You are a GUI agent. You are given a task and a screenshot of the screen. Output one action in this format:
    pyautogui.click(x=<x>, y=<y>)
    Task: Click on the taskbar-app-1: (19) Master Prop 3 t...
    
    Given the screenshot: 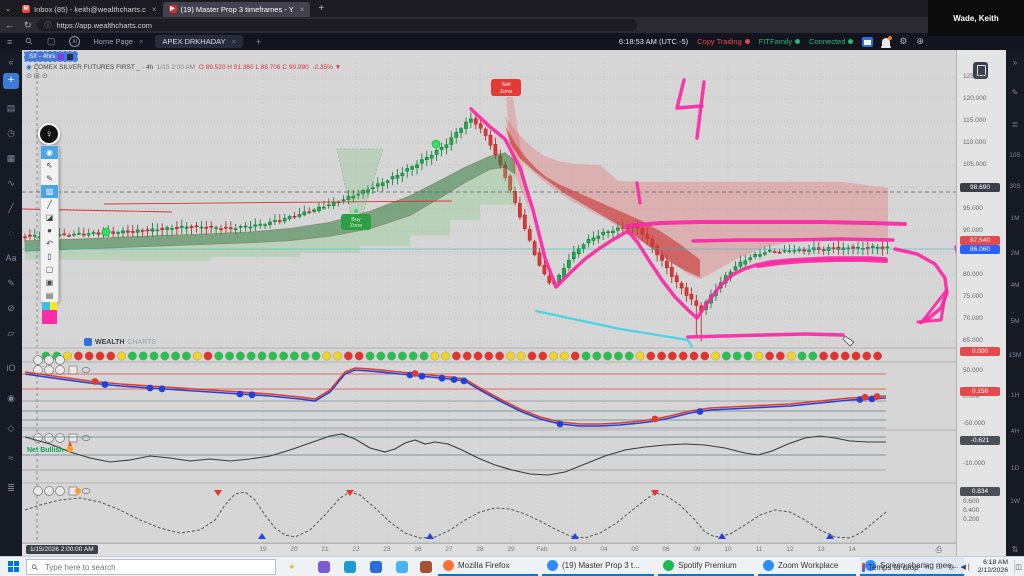 What is the action you would take?
    pyautogui.click(x=598, y=566)
    